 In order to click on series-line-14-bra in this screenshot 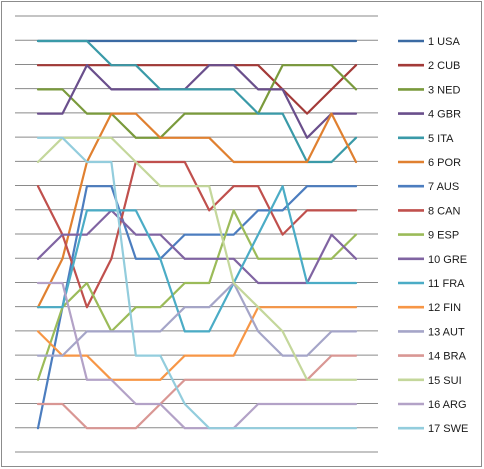, I will do `click(197, 392)`.